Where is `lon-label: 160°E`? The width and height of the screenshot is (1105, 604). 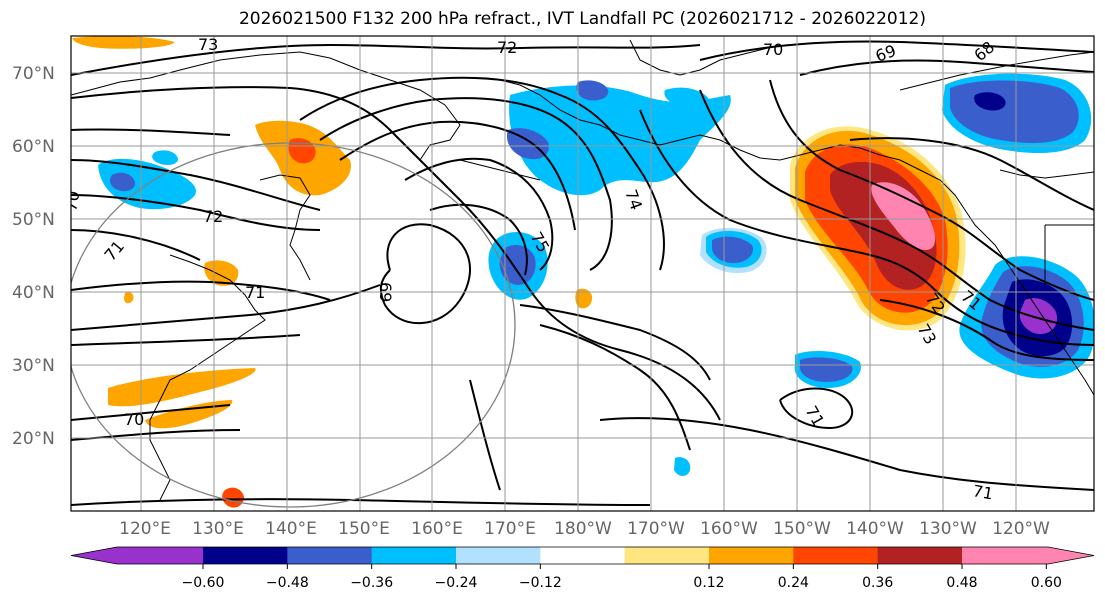 lon-label: 160°E is located at coordinates (437, 529).